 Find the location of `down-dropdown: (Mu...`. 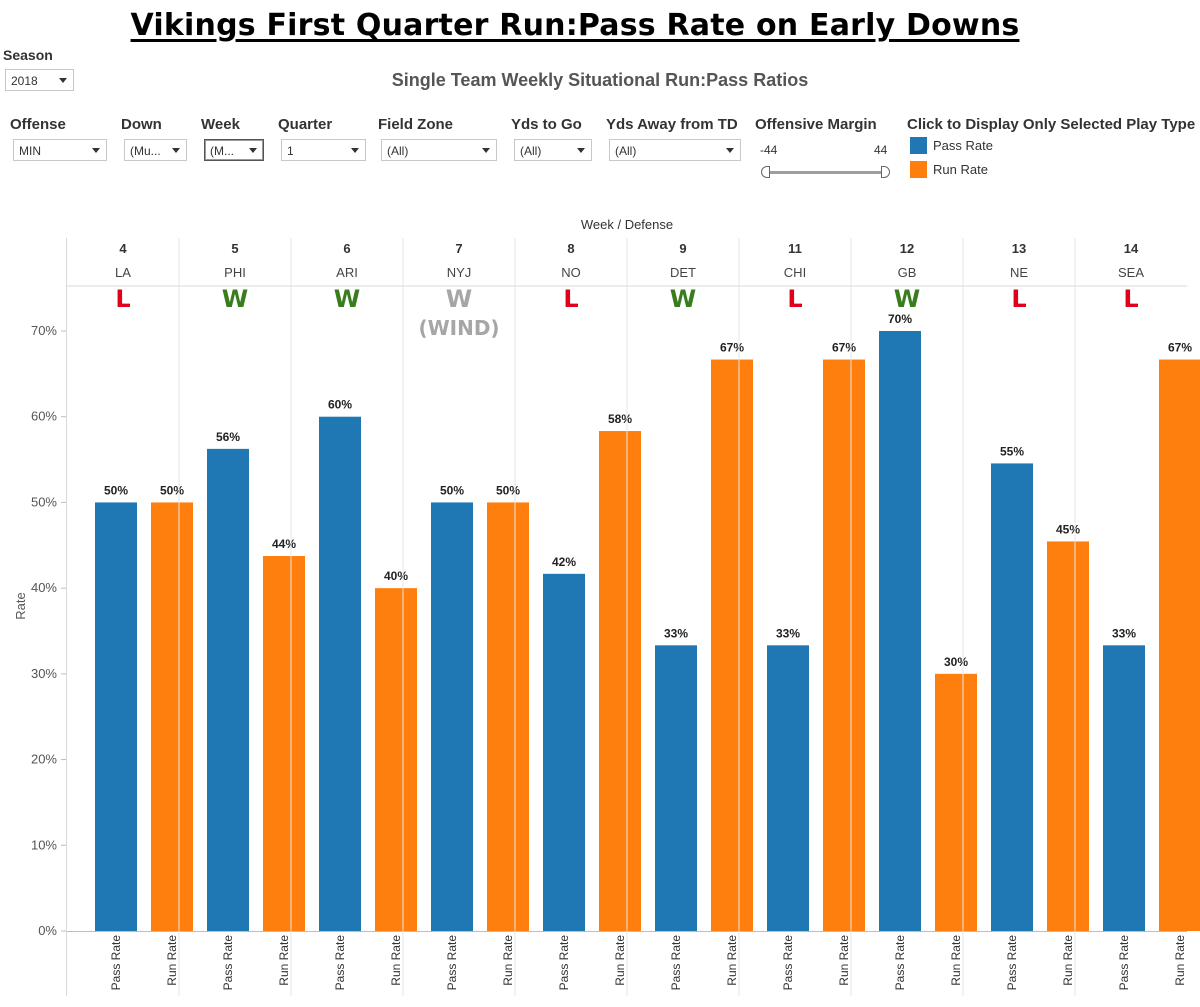

down-dropdown: (Mu... is located at coordinates (155, 150).